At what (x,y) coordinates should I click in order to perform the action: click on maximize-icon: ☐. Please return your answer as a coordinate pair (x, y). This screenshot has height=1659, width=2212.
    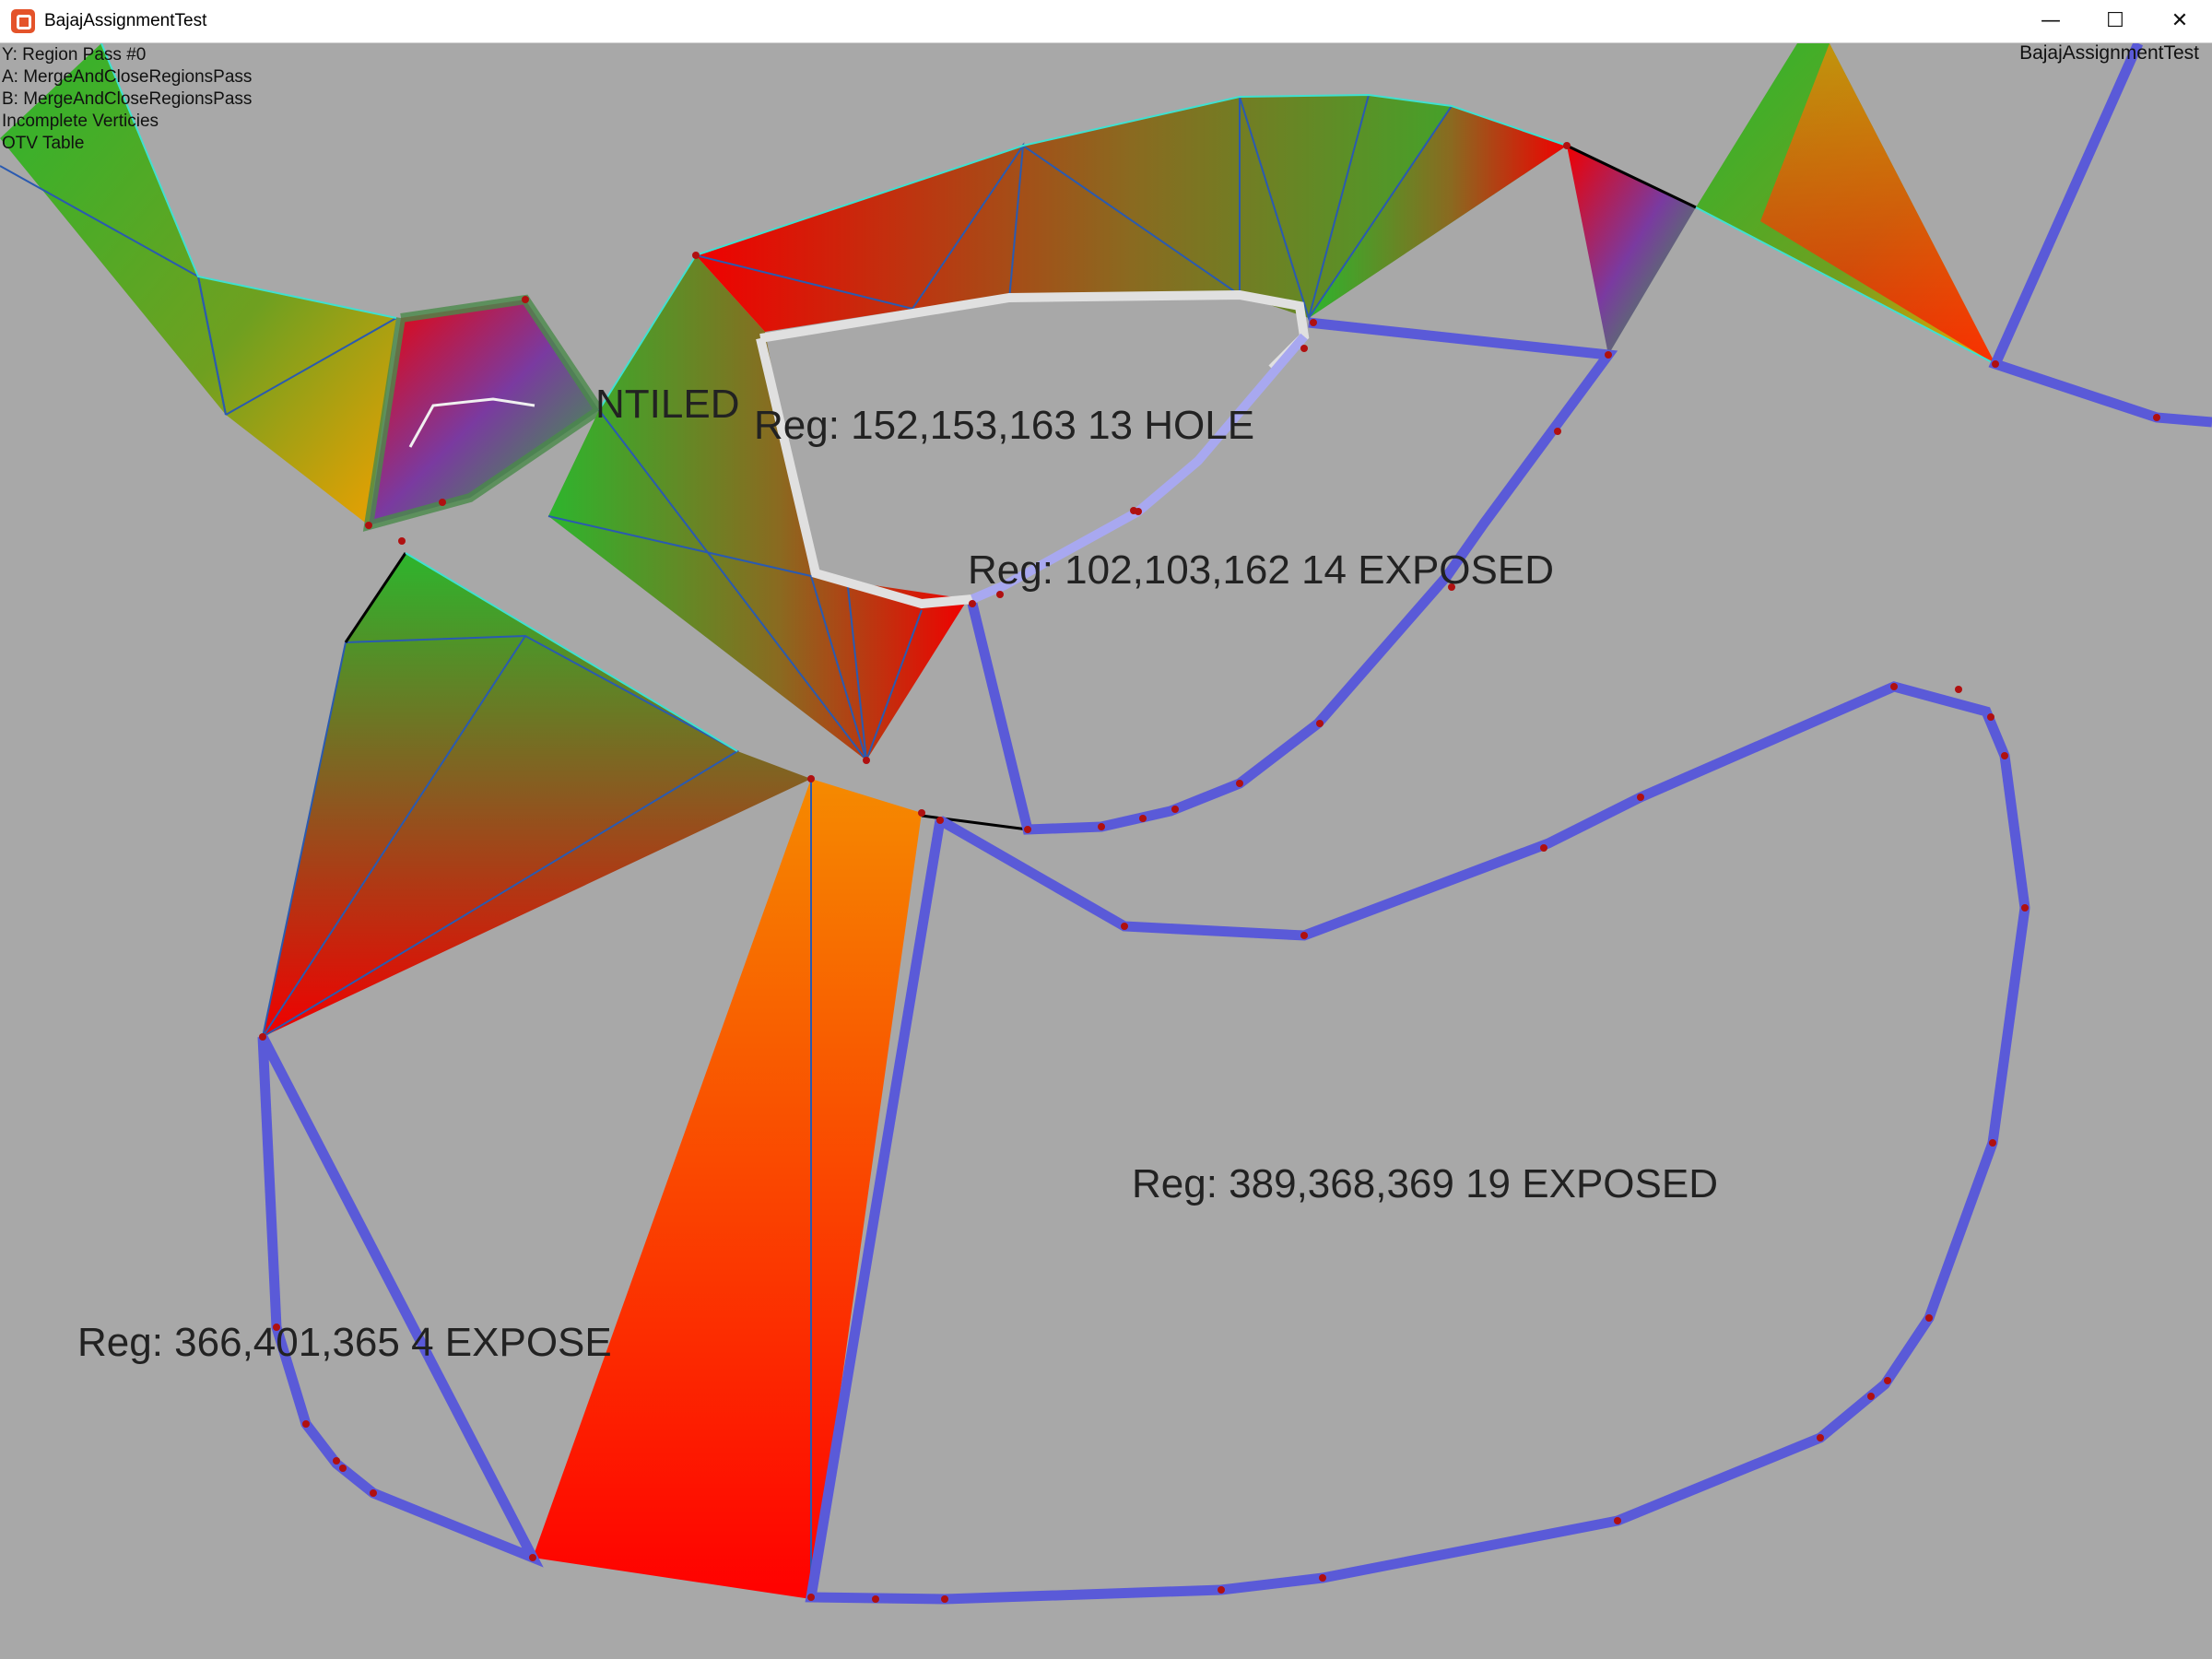
    Looking at the image, I should click on (2115, 20).